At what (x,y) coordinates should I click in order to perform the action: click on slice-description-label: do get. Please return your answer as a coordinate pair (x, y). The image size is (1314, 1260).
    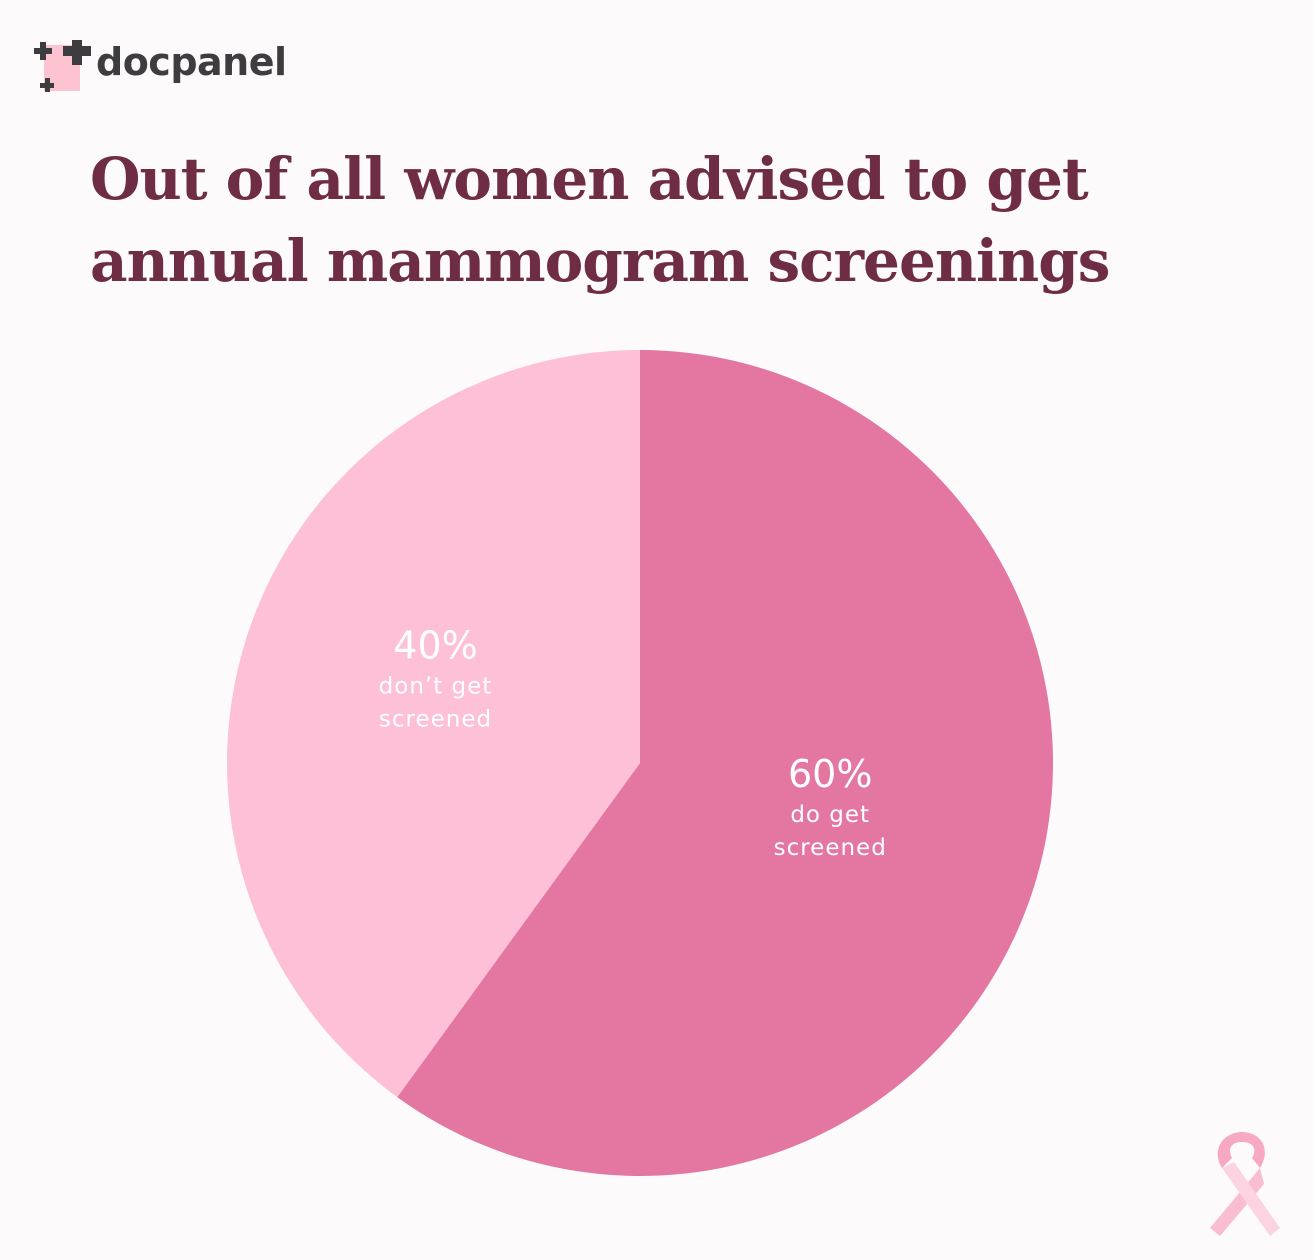
    Looking at the image, I should click on (830, 815).